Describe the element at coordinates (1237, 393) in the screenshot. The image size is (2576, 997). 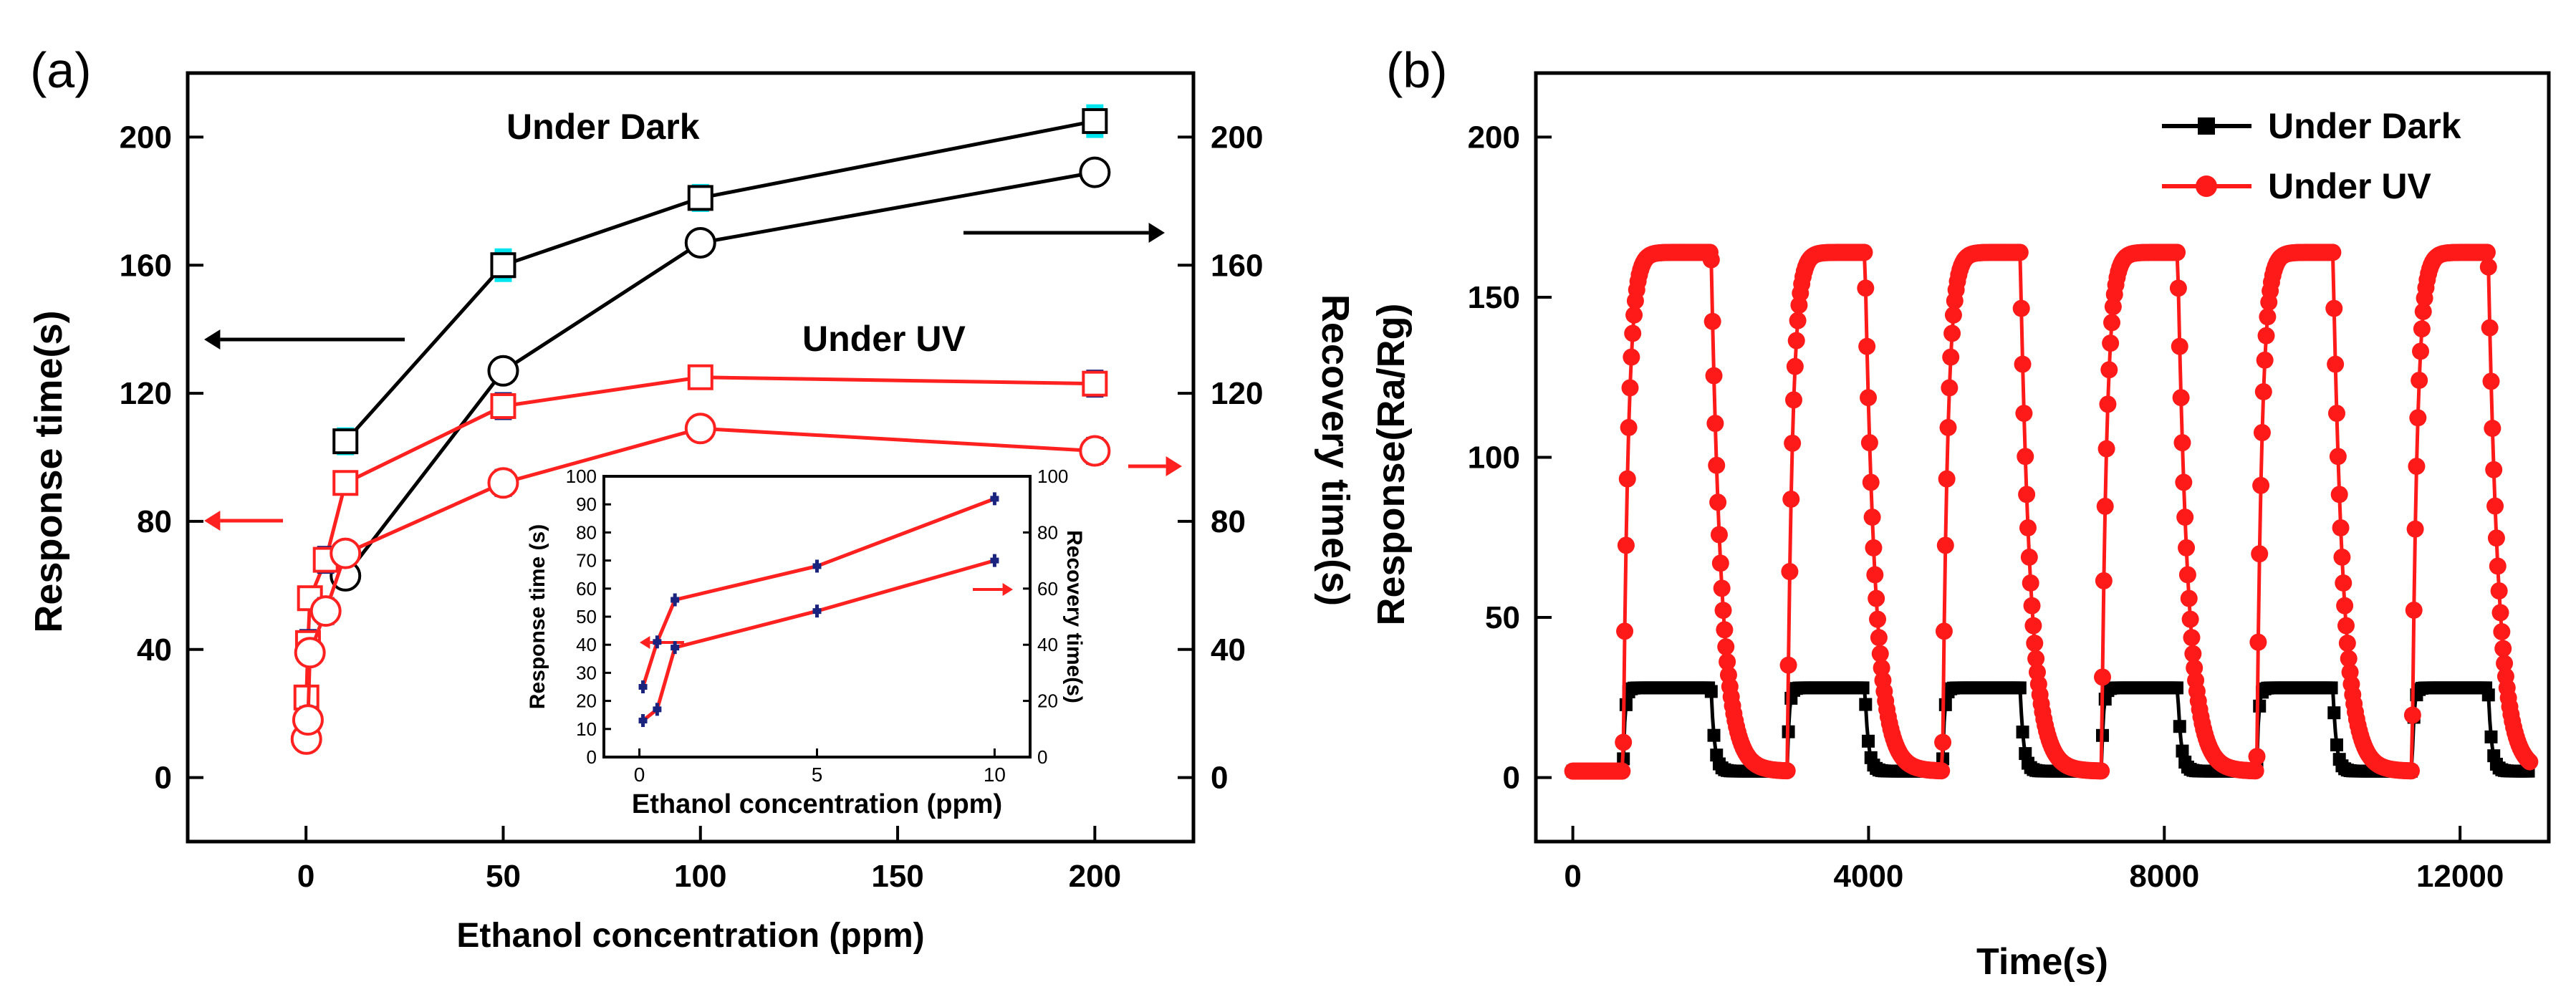
I see `y2-tick-label: 120` at that location.